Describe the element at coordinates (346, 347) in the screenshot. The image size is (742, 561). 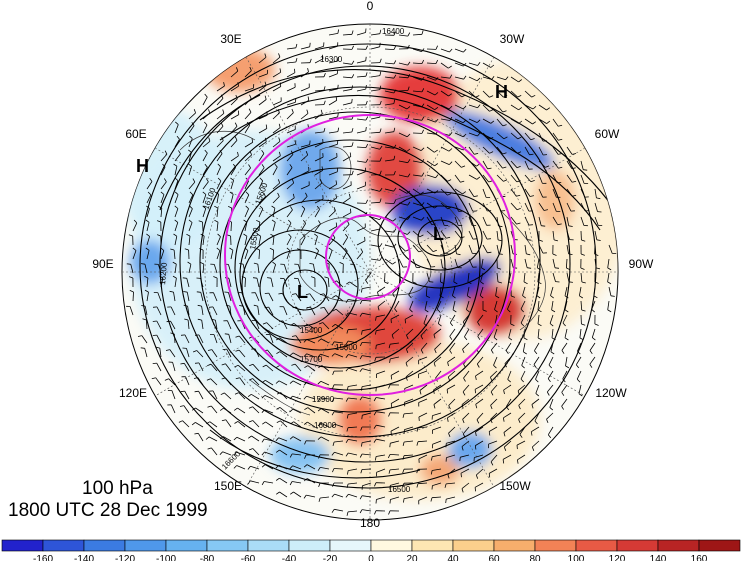
I see `contour-label: 15800` at that location.